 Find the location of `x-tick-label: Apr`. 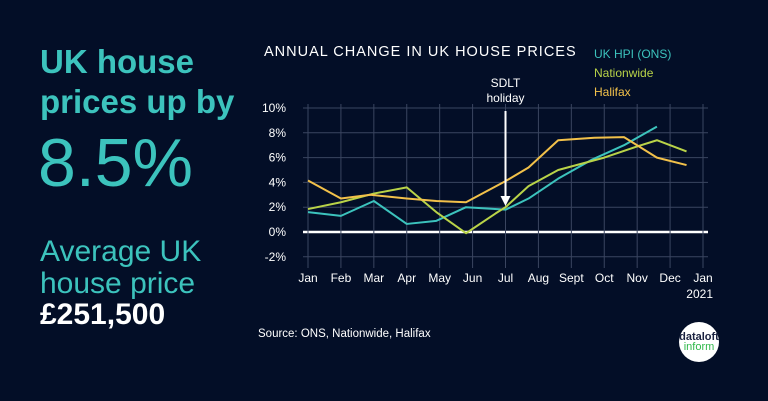

x-tick-label: Apr is located at coordinates (406, 278).